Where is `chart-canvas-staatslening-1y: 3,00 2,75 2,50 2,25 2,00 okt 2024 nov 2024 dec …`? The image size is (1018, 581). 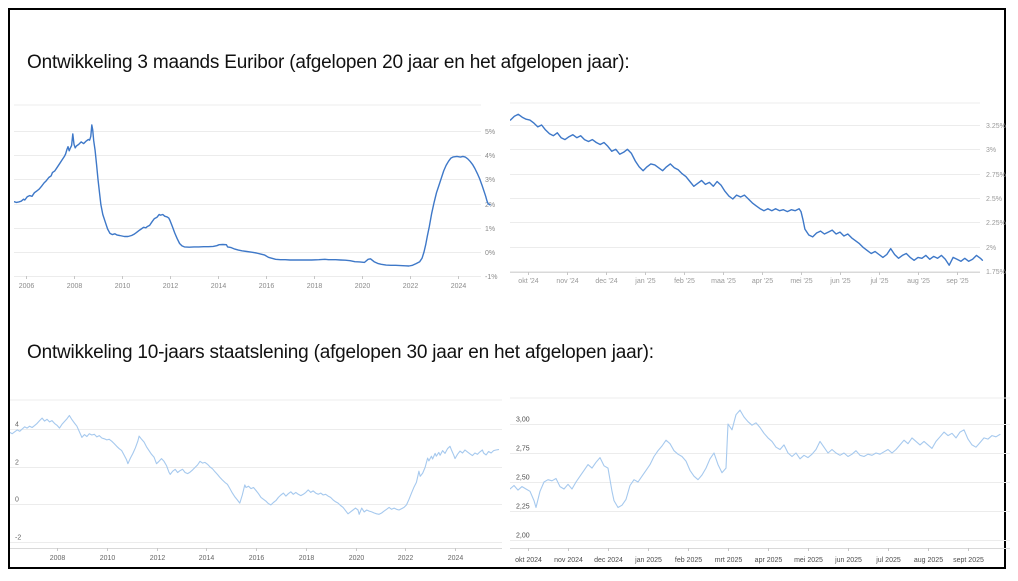
chart-canvas-staatslening-1y: 3,00 2,75 2,50 2,25 2,00 okt 2024 nov 2024 dec … is located at coordinates (760, 480).